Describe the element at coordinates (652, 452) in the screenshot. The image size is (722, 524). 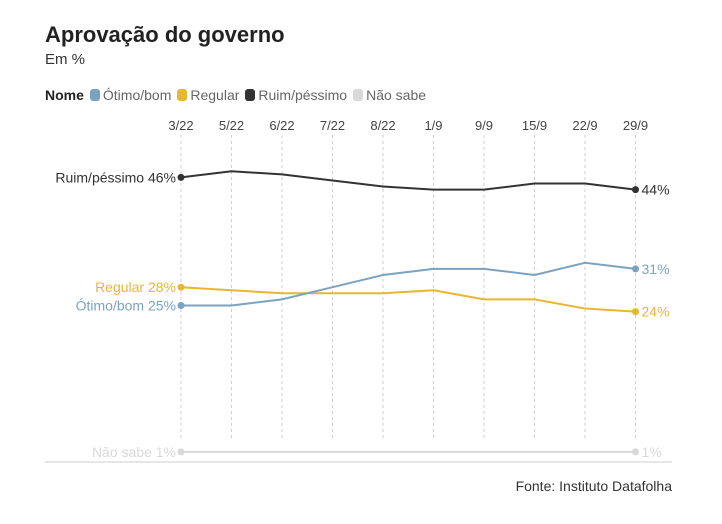
I see `series-end-label: 1%` at that location.